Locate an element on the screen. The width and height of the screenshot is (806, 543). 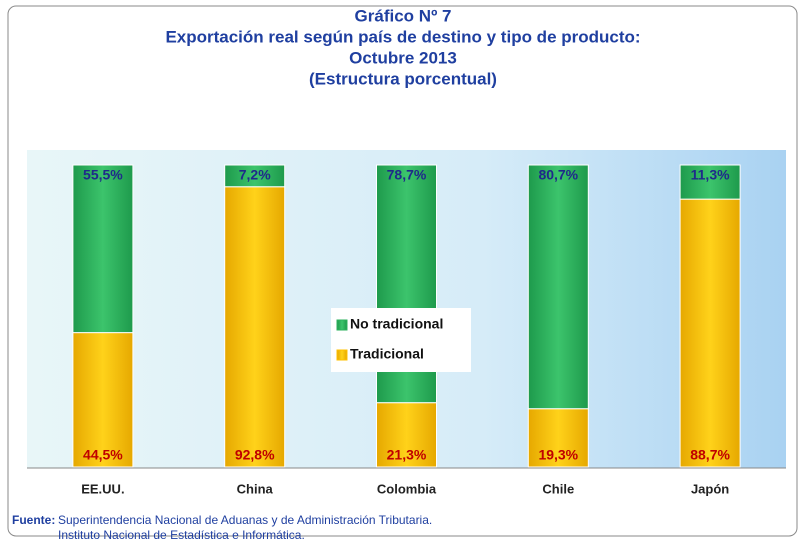
x-tick-label: Japón is located at coordinates (710, 488).